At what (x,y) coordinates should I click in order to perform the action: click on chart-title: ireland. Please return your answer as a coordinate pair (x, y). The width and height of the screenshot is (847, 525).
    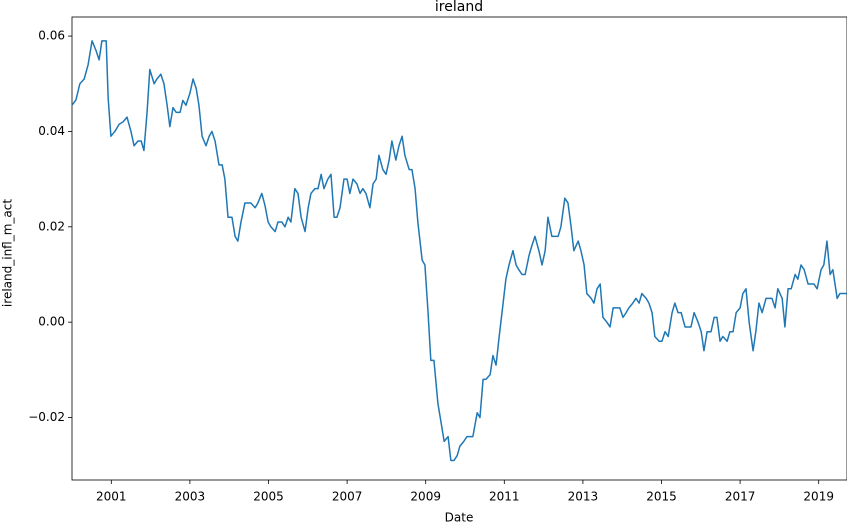
    Looking at the image, I should click on (459, 7).